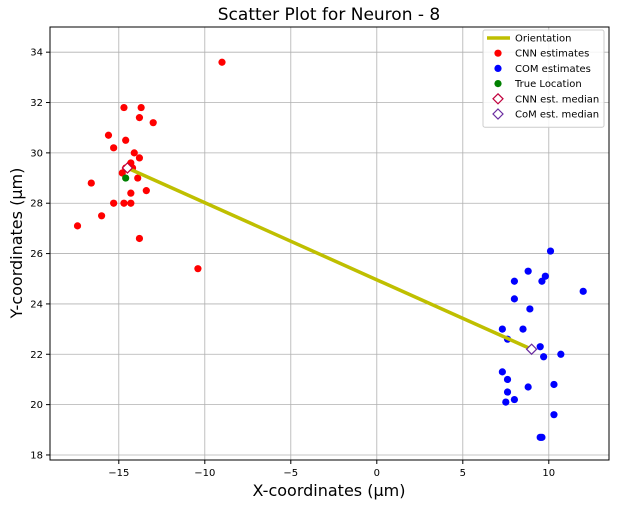  Describe the element at coordinates (118, 473) in the screenshot. I see `x-tick-label: −15` at that location.